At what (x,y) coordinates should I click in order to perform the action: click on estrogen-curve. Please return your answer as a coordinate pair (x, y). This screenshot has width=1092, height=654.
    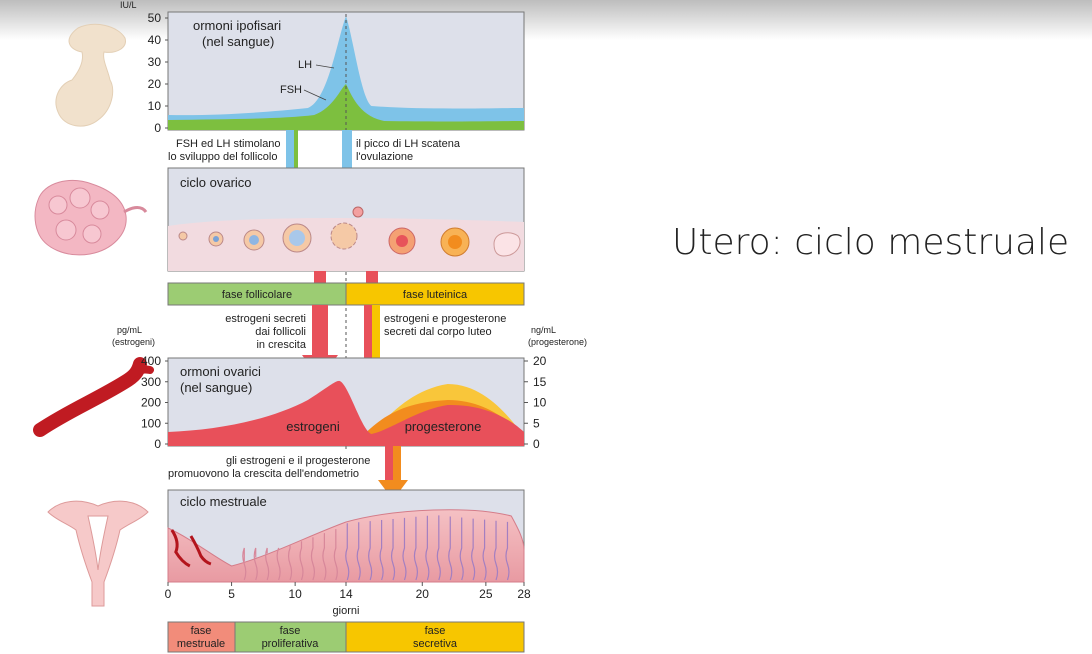
    Looking at the image, I should click on (346, 413).